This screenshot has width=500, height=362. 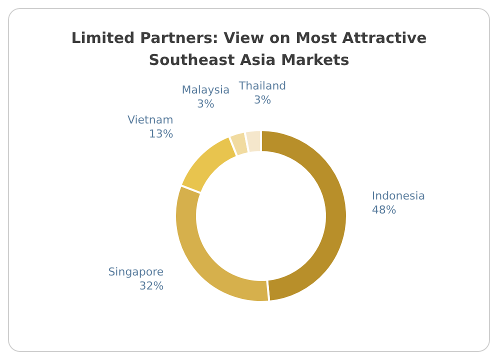 What do you see at coordinates (206, 90) in the screenshot?
I see `slice-label: Malaysia` at bounding box center [206, 90].